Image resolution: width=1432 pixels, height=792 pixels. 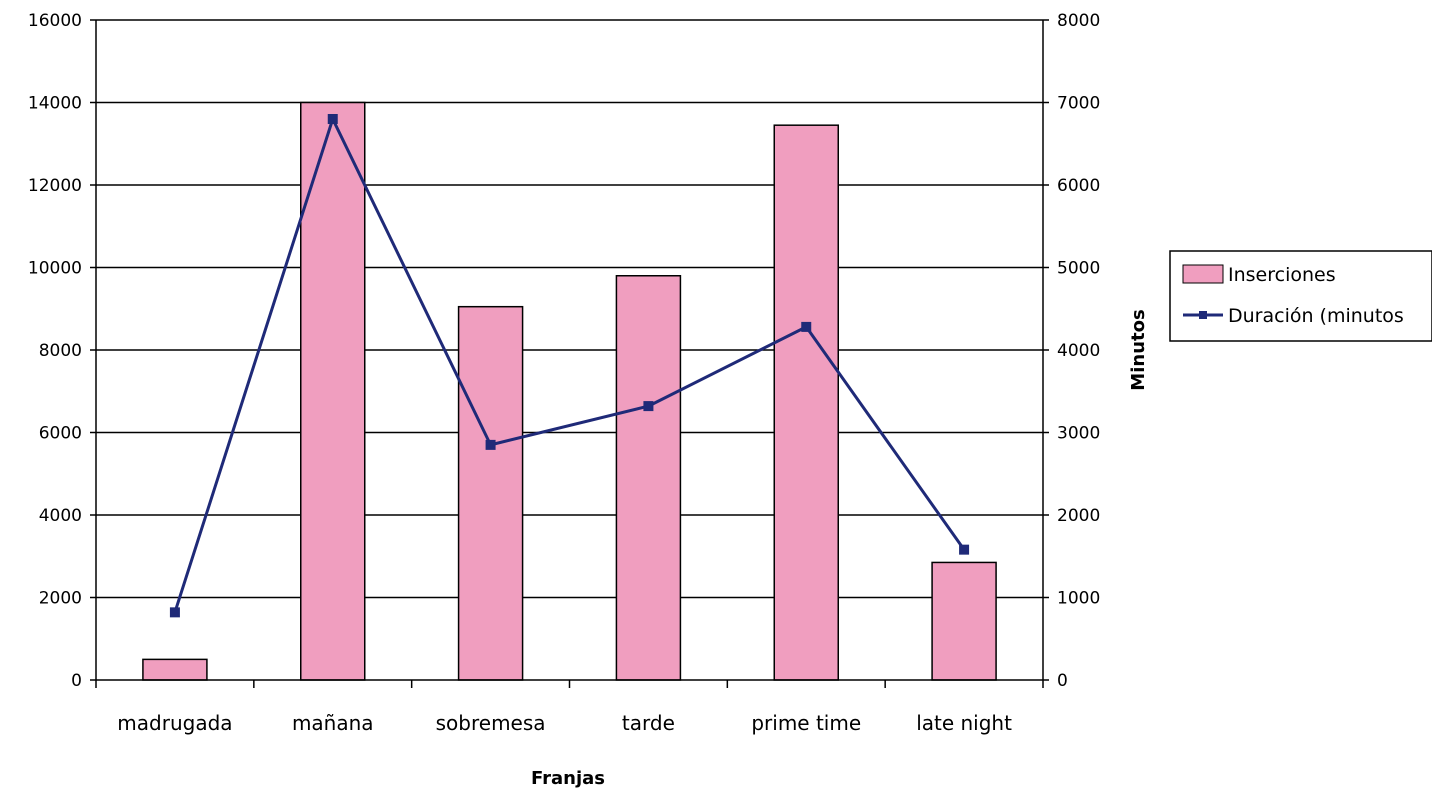 I want to click on left-tick-label: 0, so click(x=76, y=681).